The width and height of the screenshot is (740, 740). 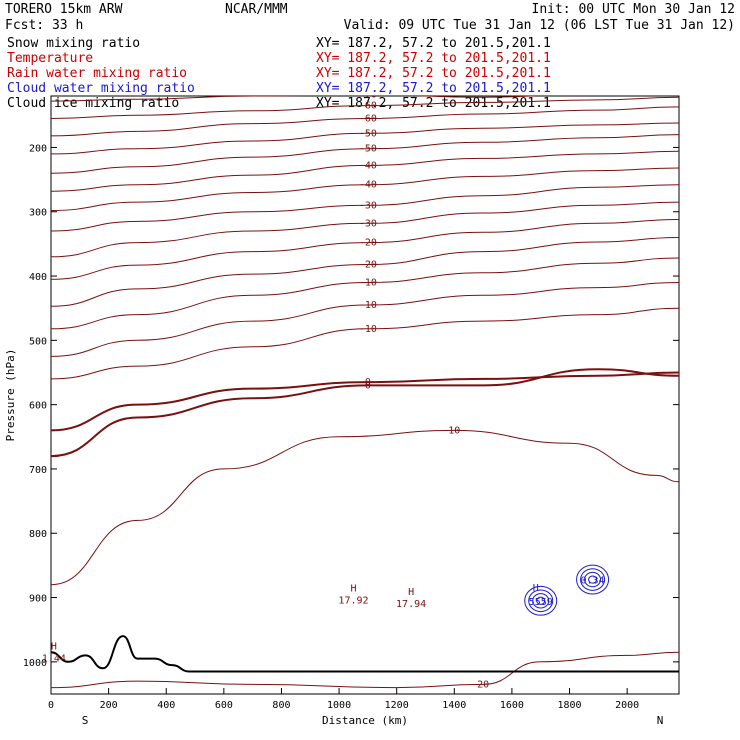 What do you see at coordinates (38, 277) in the screenshot?
I see `y-tick-label: 400` at bounding box center [38, 277].